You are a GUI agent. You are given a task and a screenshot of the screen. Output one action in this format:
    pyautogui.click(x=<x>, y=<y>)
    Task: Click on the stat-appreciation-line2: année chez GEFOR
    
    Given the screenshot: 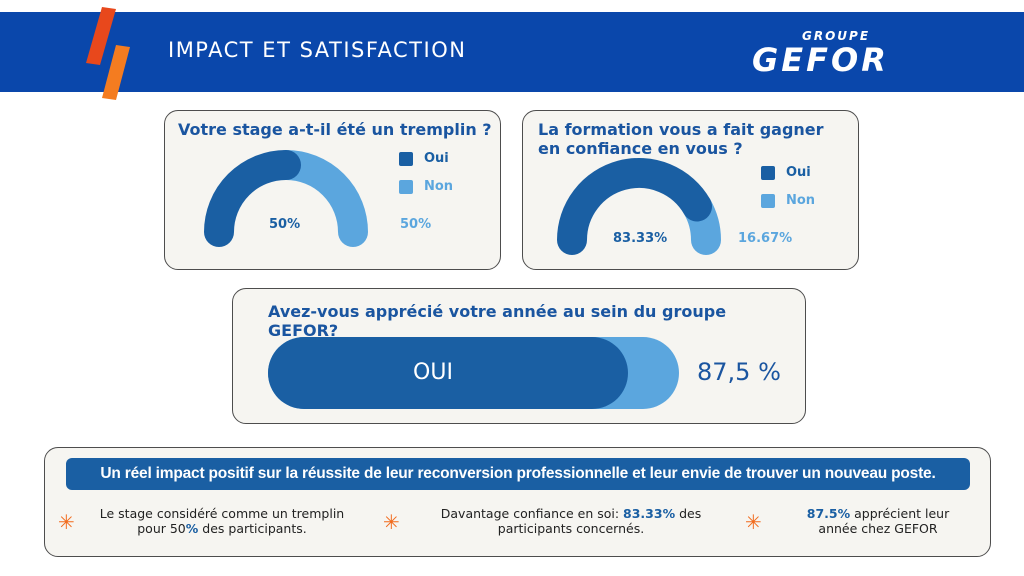 What is the action you would take?
    pyautogui.click(x=878, y=528)
    